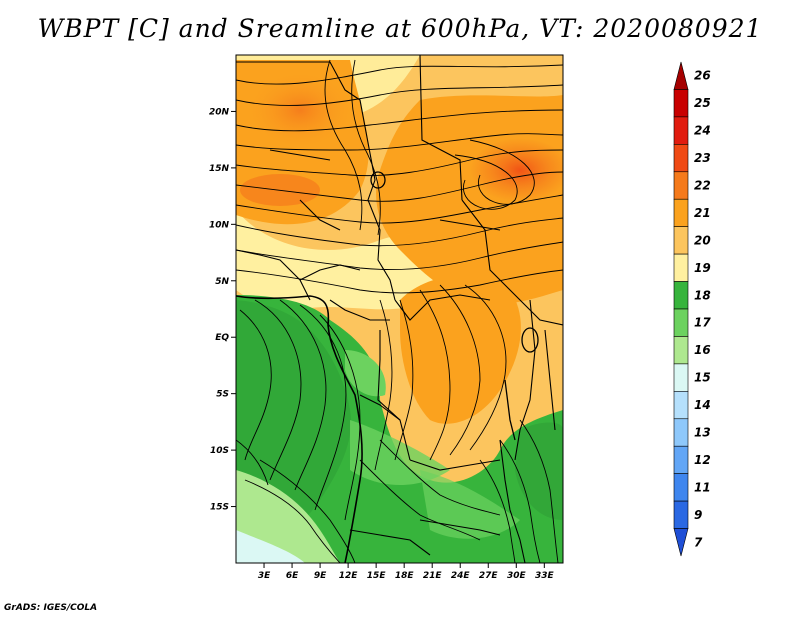 The width and height of the screenshot is (800, 618). I want to click on lon-tick-label: 15E, so click(377, 576).